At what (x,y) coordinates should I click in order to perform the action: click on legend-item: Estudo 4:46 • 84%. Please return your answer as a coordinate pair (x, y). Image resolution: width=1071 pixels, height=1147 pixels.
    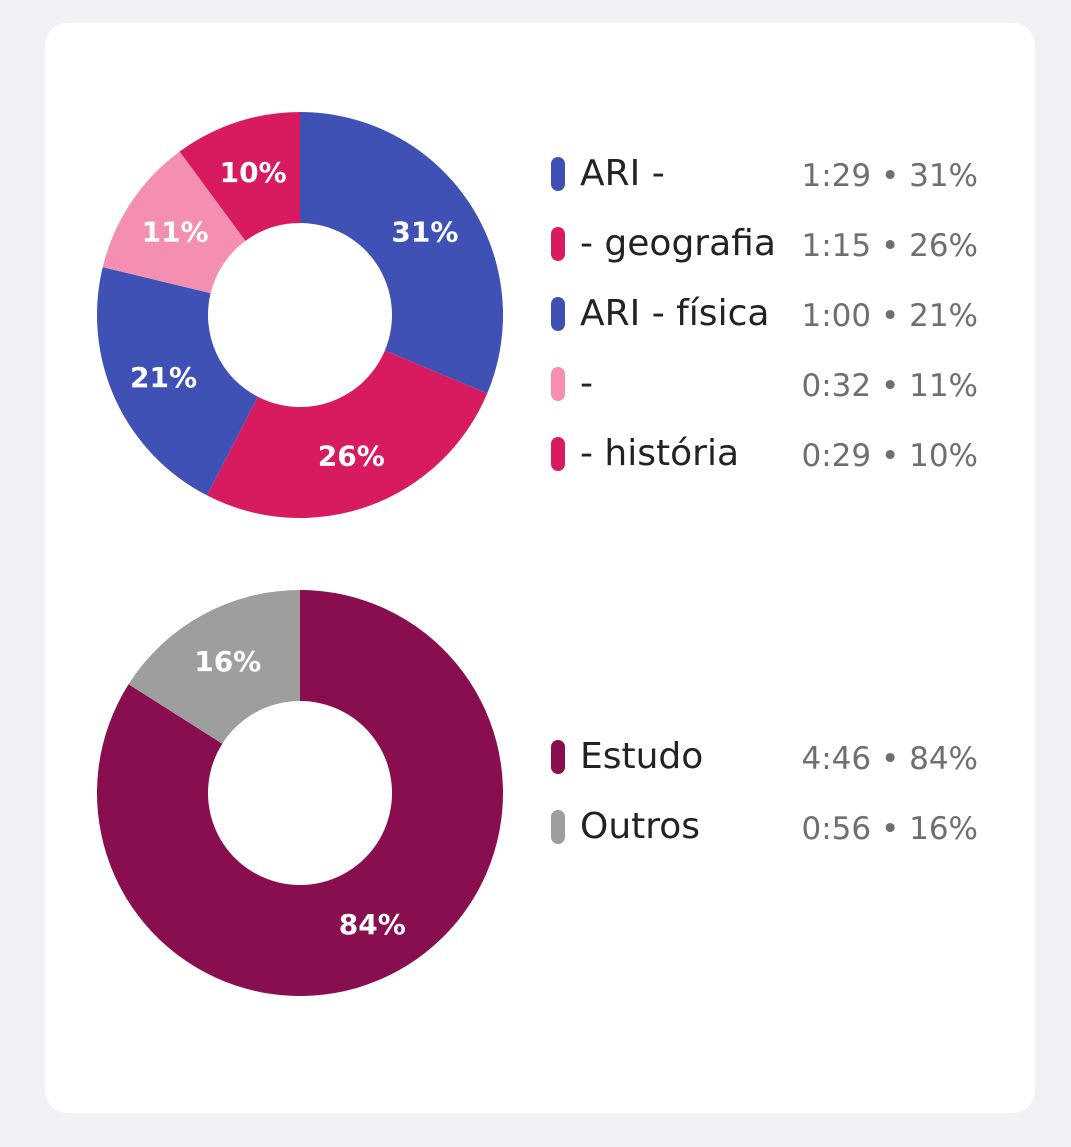
    Looking at the image, I should click on (768, 758).